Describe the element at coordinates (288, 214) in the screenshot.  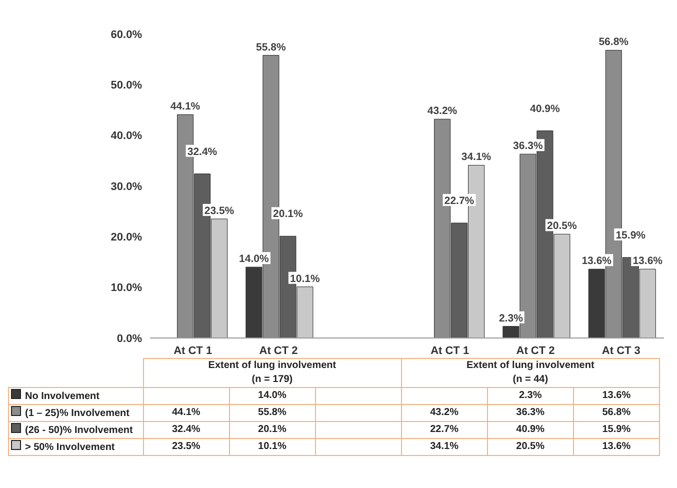
I see `text: 20.1%` at that location.